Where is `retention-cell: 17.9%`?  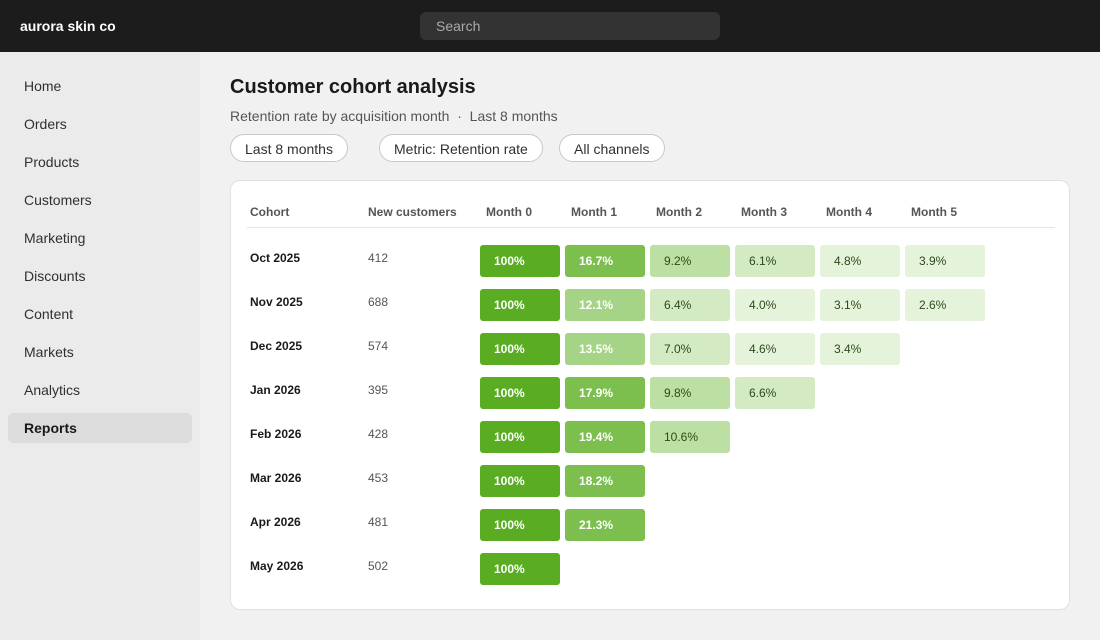
retention-cell: 17.9% is located at coordinates (605, 393).